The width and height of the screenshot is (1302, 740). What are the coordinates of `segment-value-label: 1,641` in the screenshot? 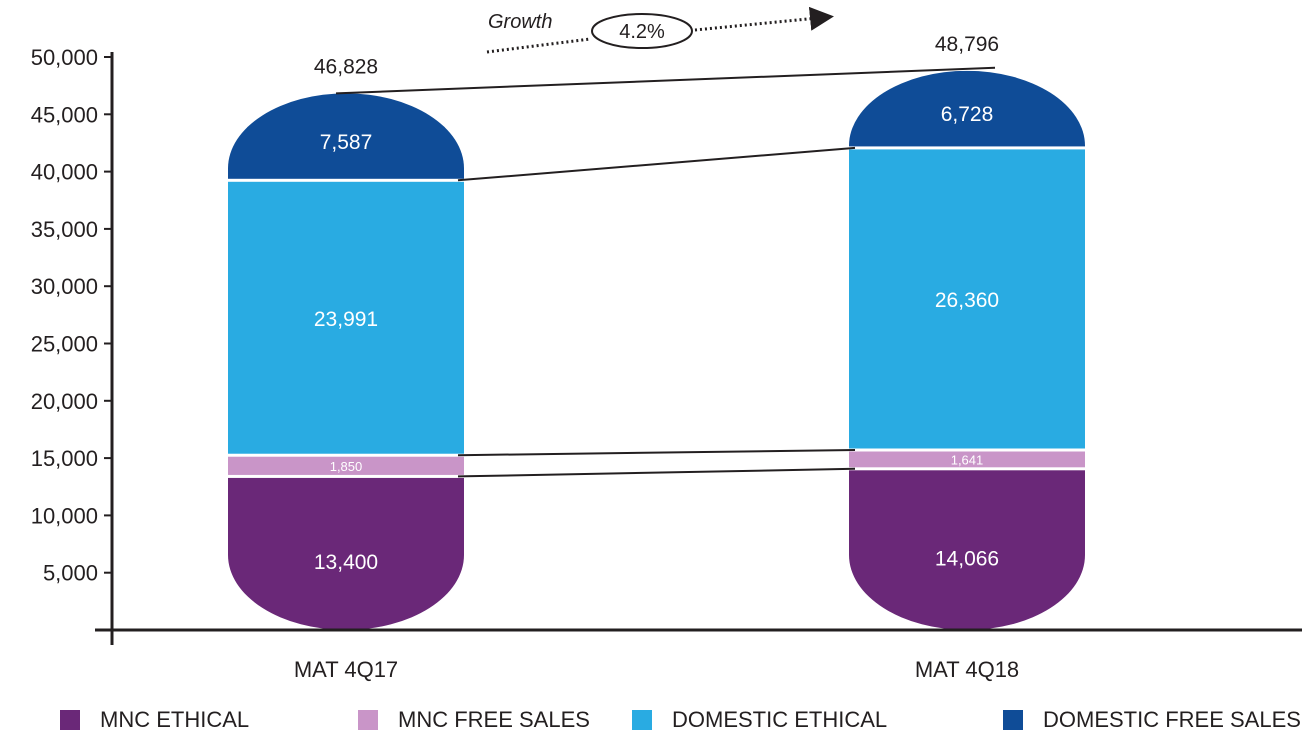 It's located at (967, 459).